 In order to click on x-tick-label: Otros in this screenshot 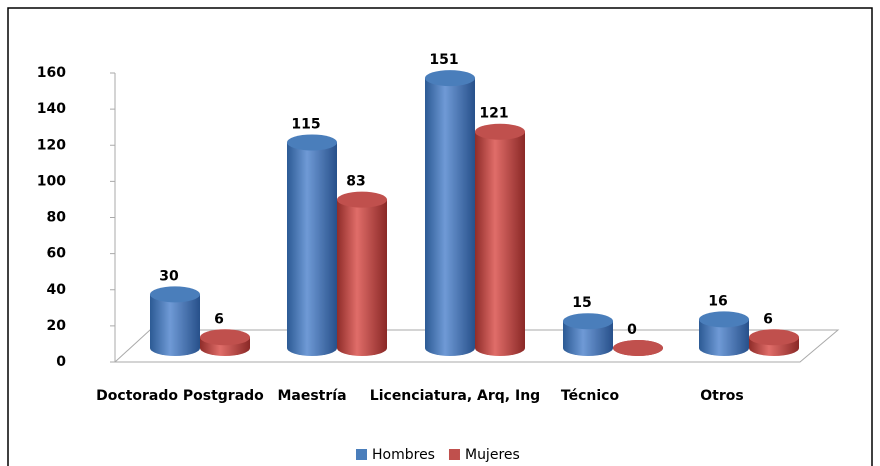, I will do `click(721, 396)`.